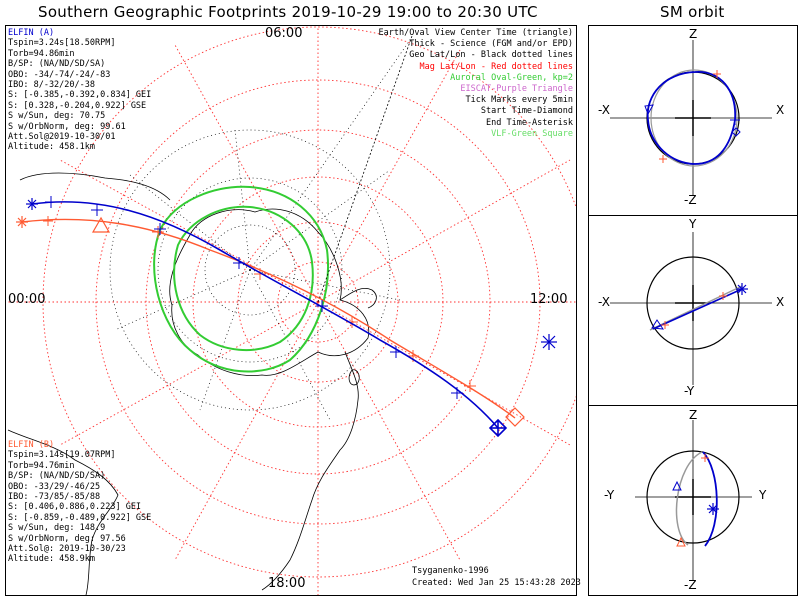  I want to click on australia-coastline, so click(95, 186).